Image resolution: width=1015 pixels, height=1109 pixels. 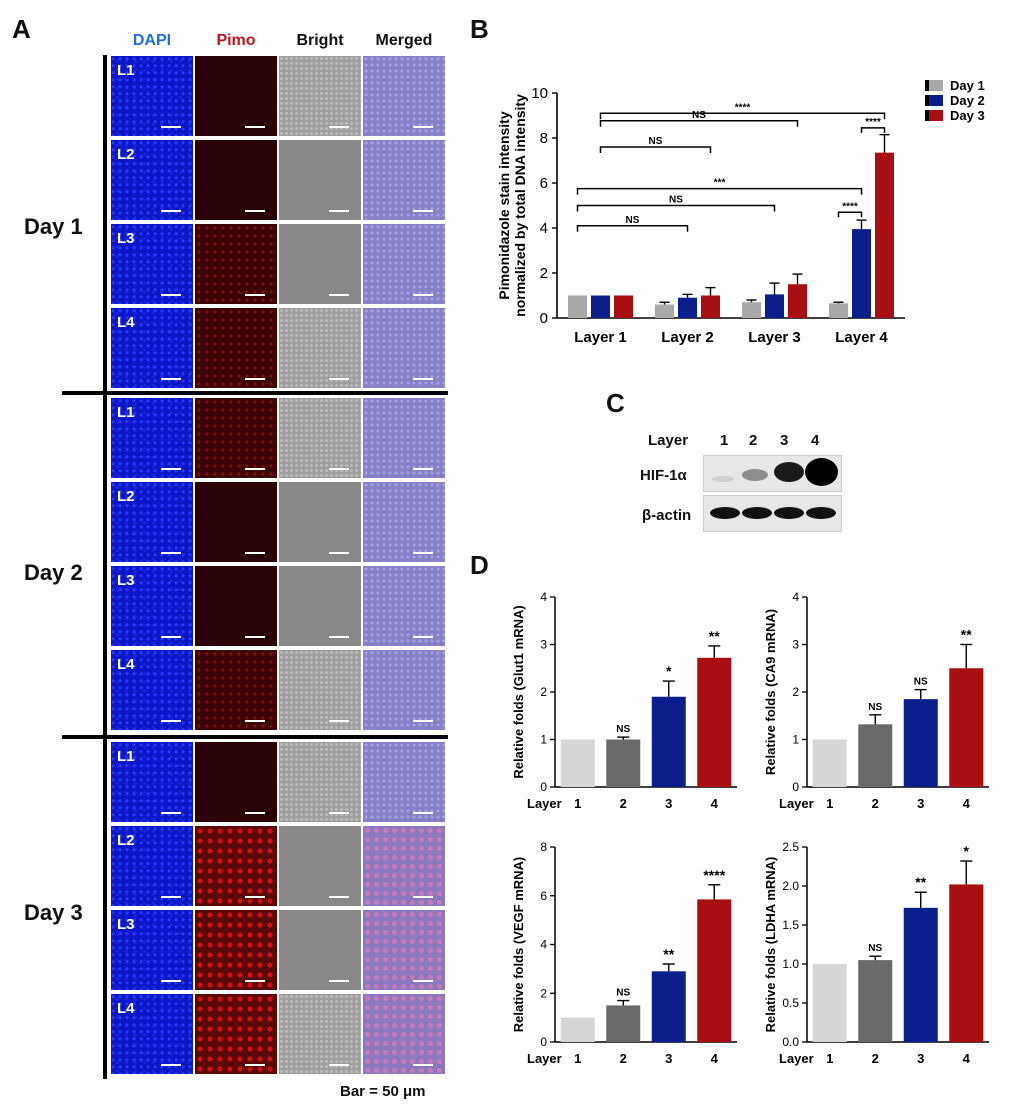 What do you see at coordinates (126, 412) in the screenshot?
I see `layer-tag: L1` at bounding box center [126, 412].